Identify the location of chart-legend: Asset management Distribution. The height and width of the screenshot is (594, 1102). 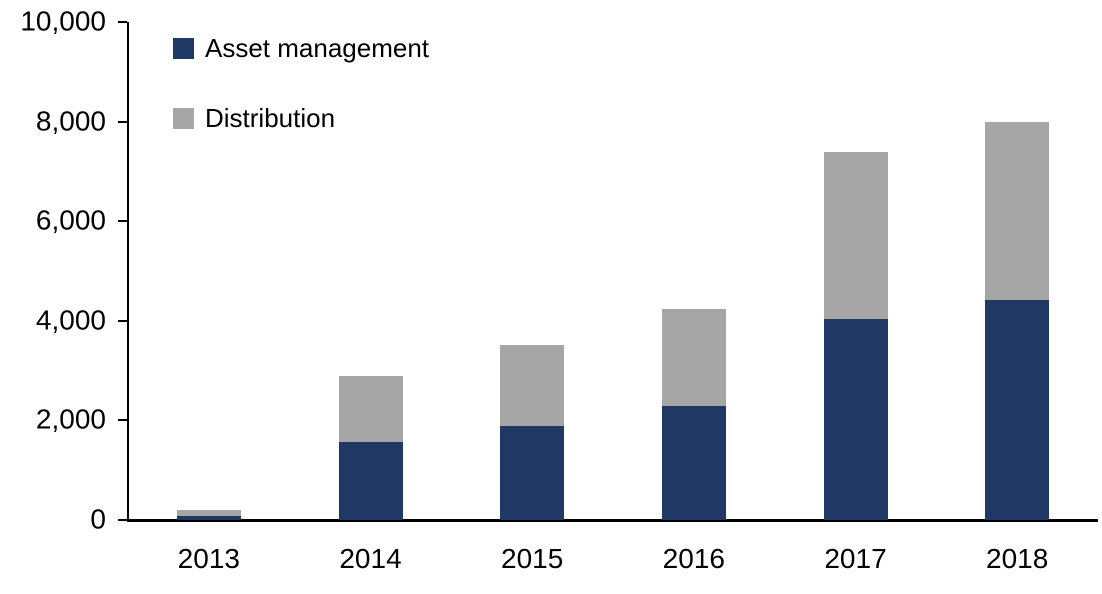
(301, 83).